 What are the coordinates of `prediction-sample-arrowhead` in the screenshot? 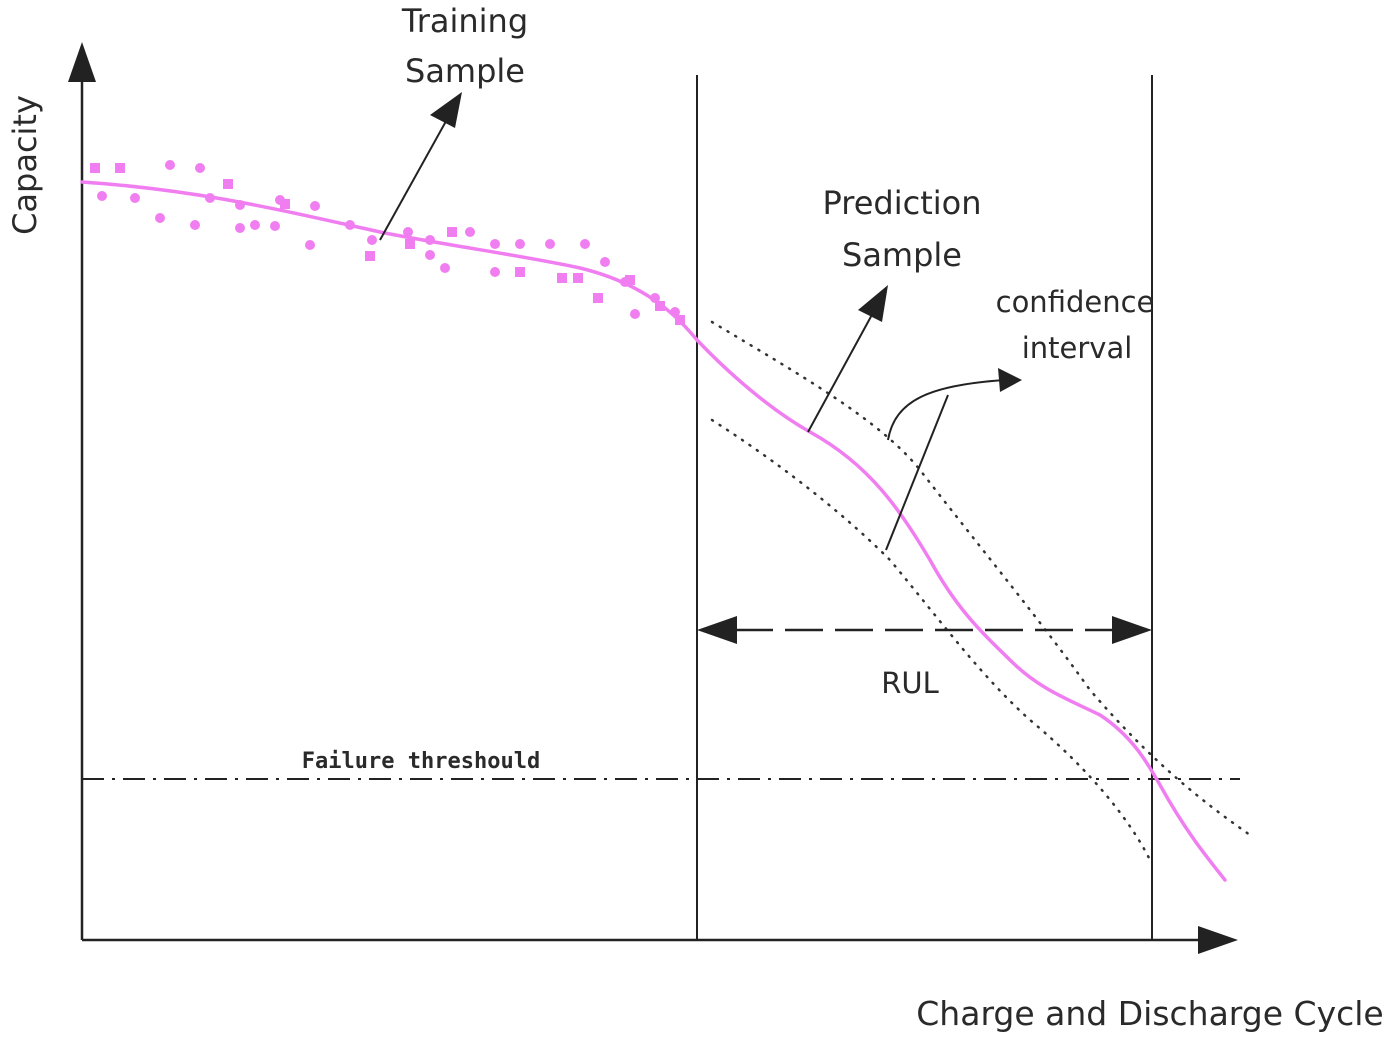 It's located at (873, 303).